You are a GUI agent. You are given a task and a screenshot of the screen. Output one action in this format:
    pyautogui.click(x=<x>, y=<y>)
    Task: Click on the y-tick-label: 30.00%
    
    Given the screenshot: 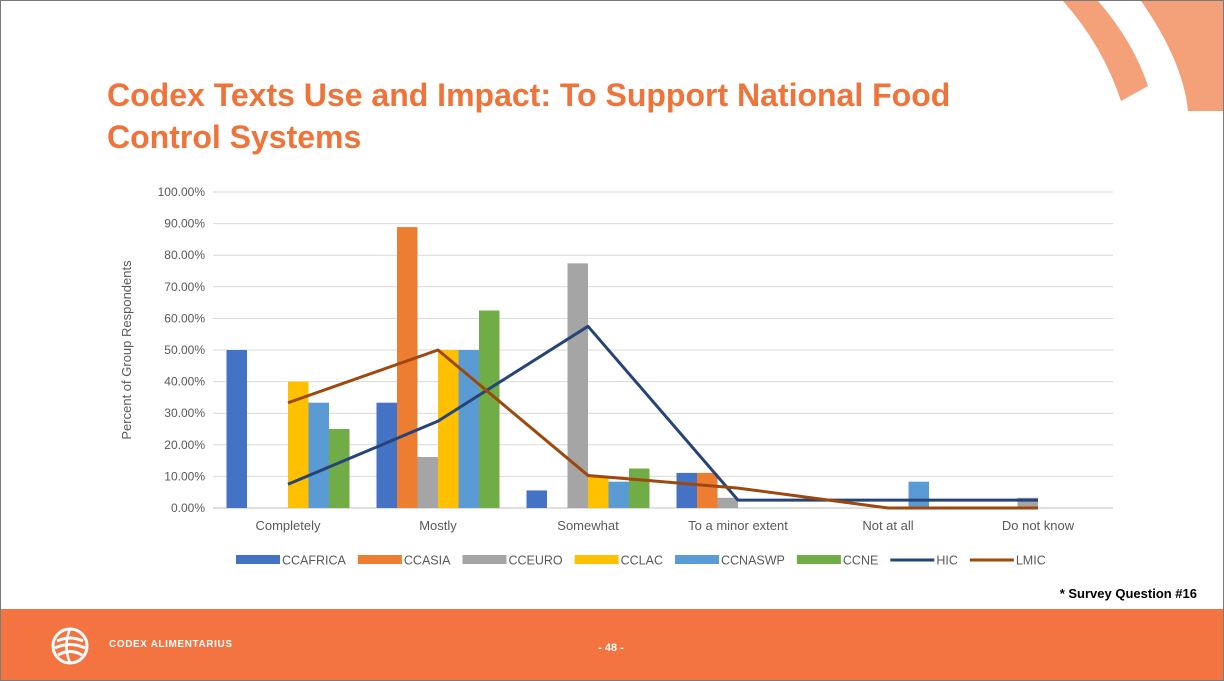 What is the action you would take?
    pyautogui.click(x=184, y=413)
    